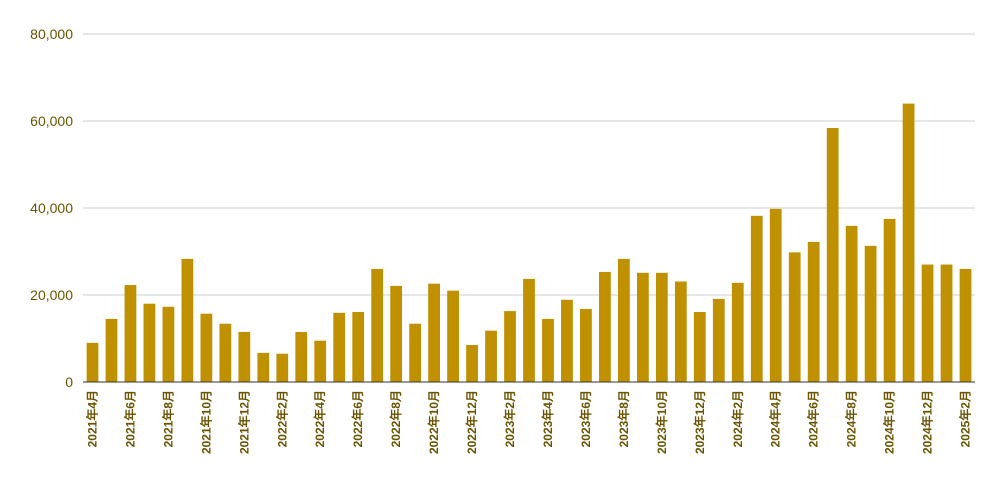  Describe the element at coordinates (357, 418) in the screenshot. I see `x-tick-label: 2022年6月` at that location.